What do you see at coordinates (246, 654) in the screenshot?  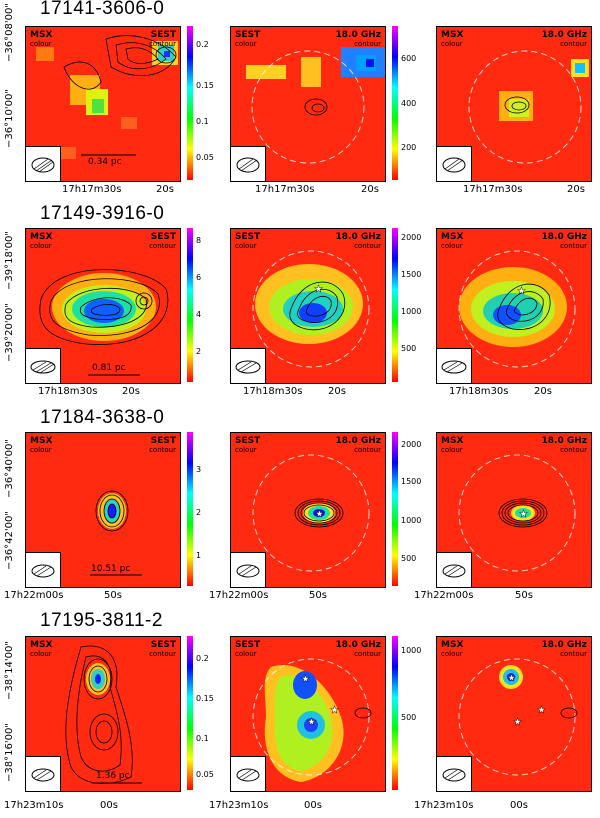 I see `row-3-panel-2-left-sub: colour` at bounding box center [246, 654].